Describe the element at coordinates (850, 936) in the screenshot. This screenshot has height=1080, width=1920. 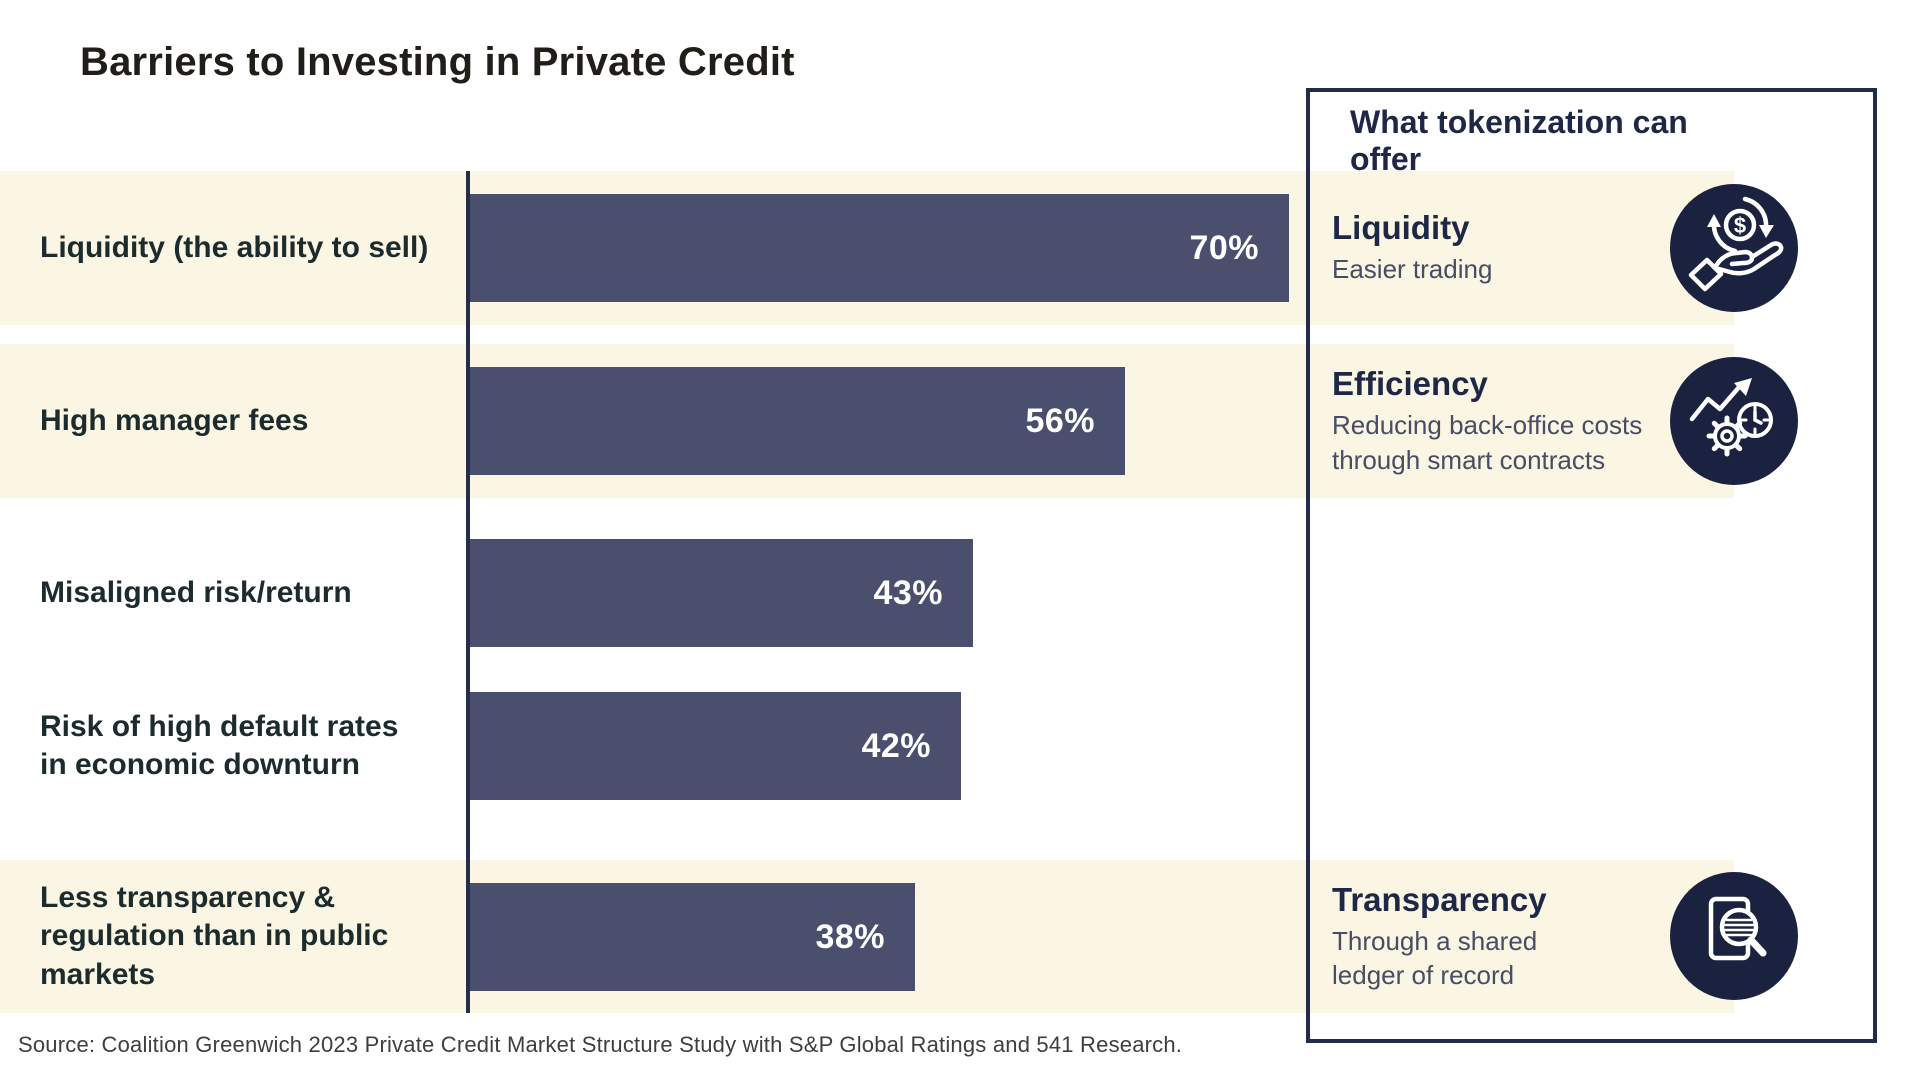
I see `bar-value: 38%` at that location.